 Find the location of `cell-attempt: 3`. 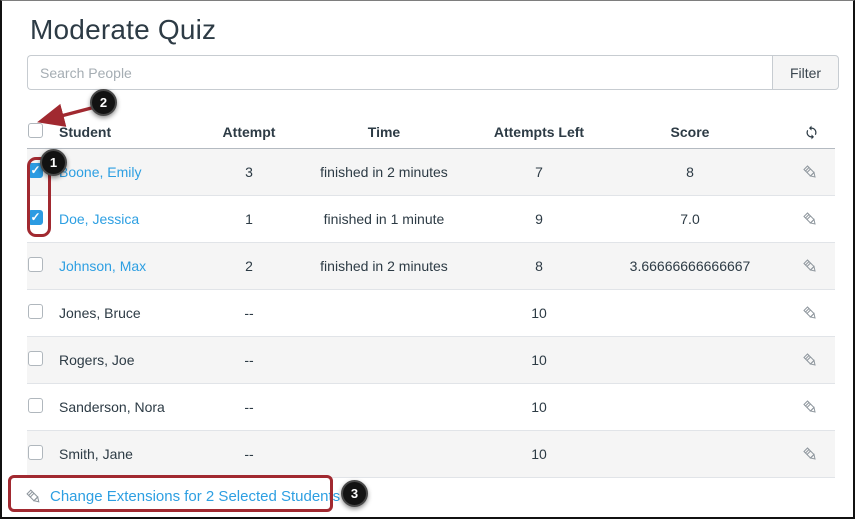

cell-attempt: 3 is located at coordinates (249, 172).